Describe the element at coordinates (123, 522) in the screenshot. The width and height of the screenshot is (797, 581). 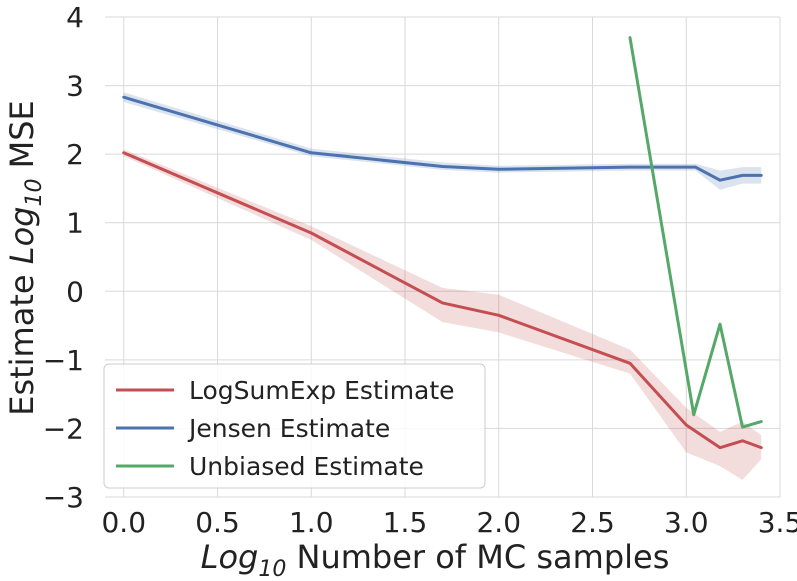
I see `x-tick-label: 0.0` at that location.